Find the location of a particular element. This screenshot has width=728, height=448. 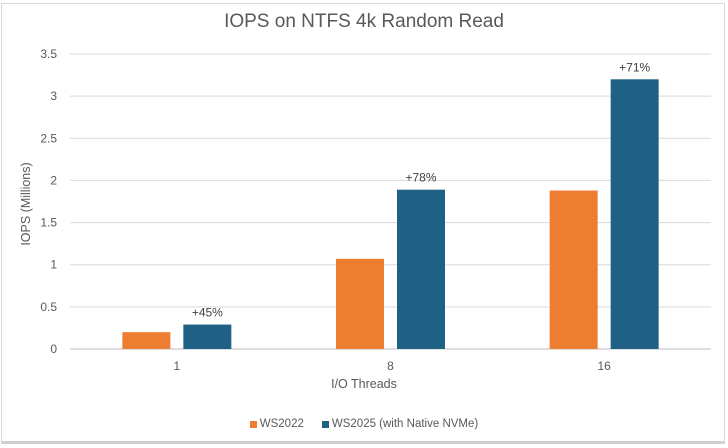

x-tick-label: 8 is located at coordinates (390, 366).